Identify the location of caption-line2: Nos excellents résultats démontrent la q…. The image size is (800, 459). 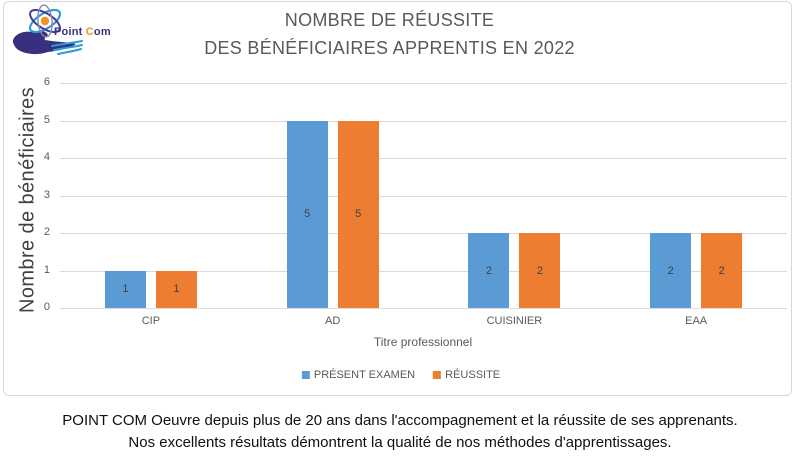
(400, 442).